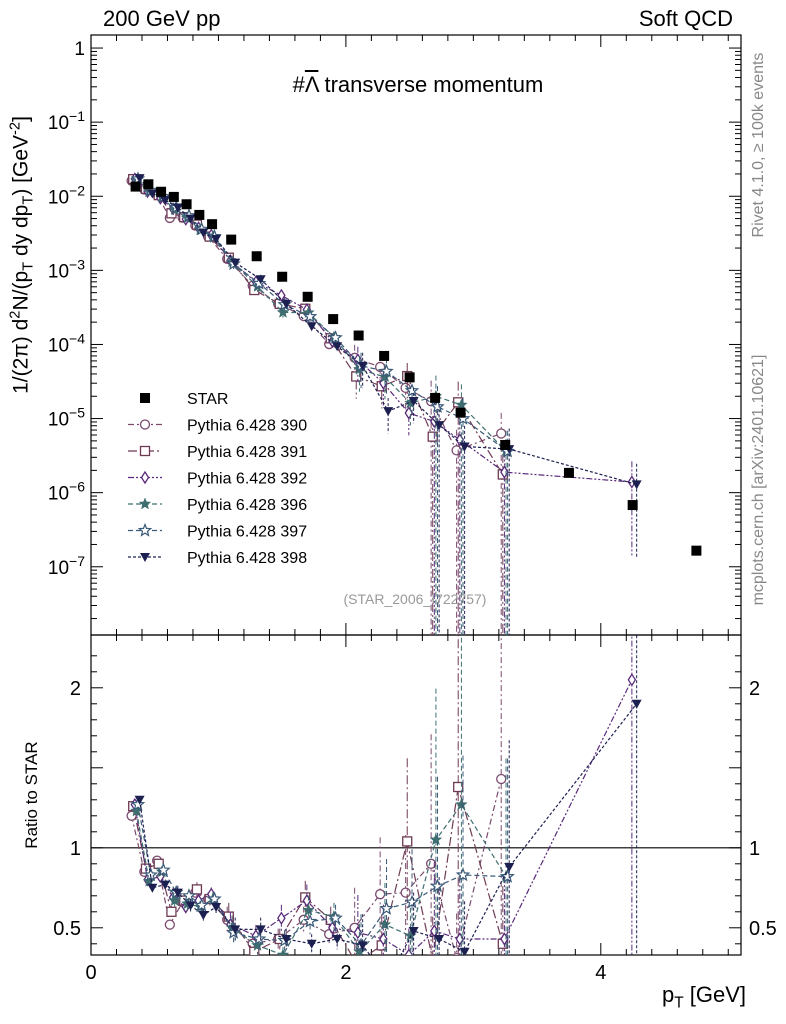 This screenshot has height=1024, width=786. I want to click on ratio-y-tick-label: 2, so click(75, 689).